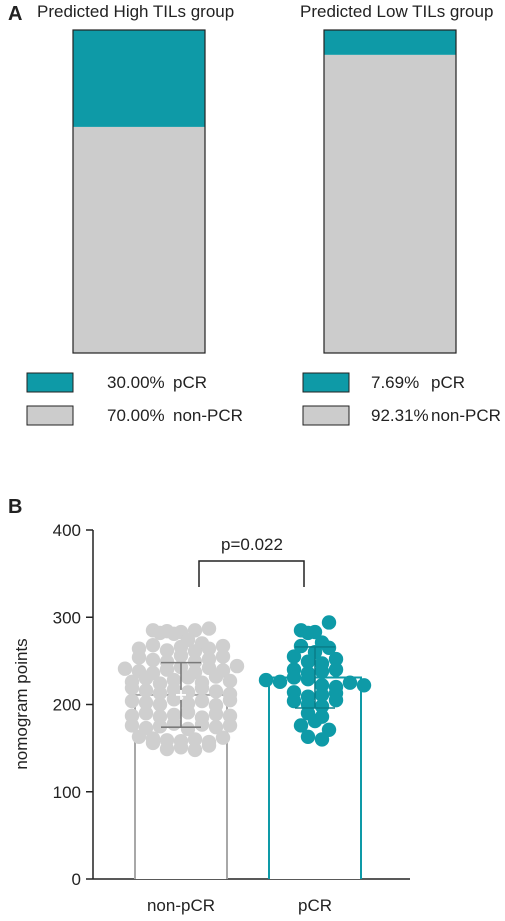 The height and width of the screenshot is (921, 505). I want to click on legend-label-nonpcr-low: non-PCR, so click(466, 415).